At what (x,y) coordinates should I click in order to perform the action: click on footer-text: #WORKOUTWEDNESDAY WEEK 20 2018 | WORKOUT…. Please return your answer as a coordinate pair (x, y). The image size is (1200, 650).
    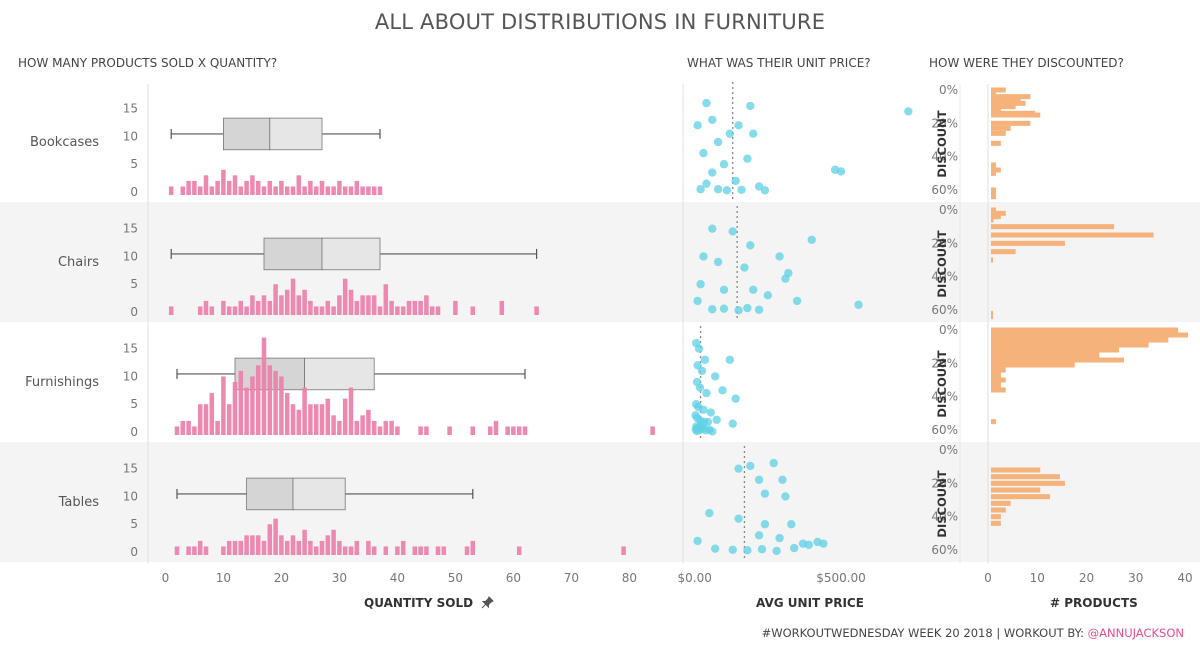
    Looking at the image, I should click on (924, 633).